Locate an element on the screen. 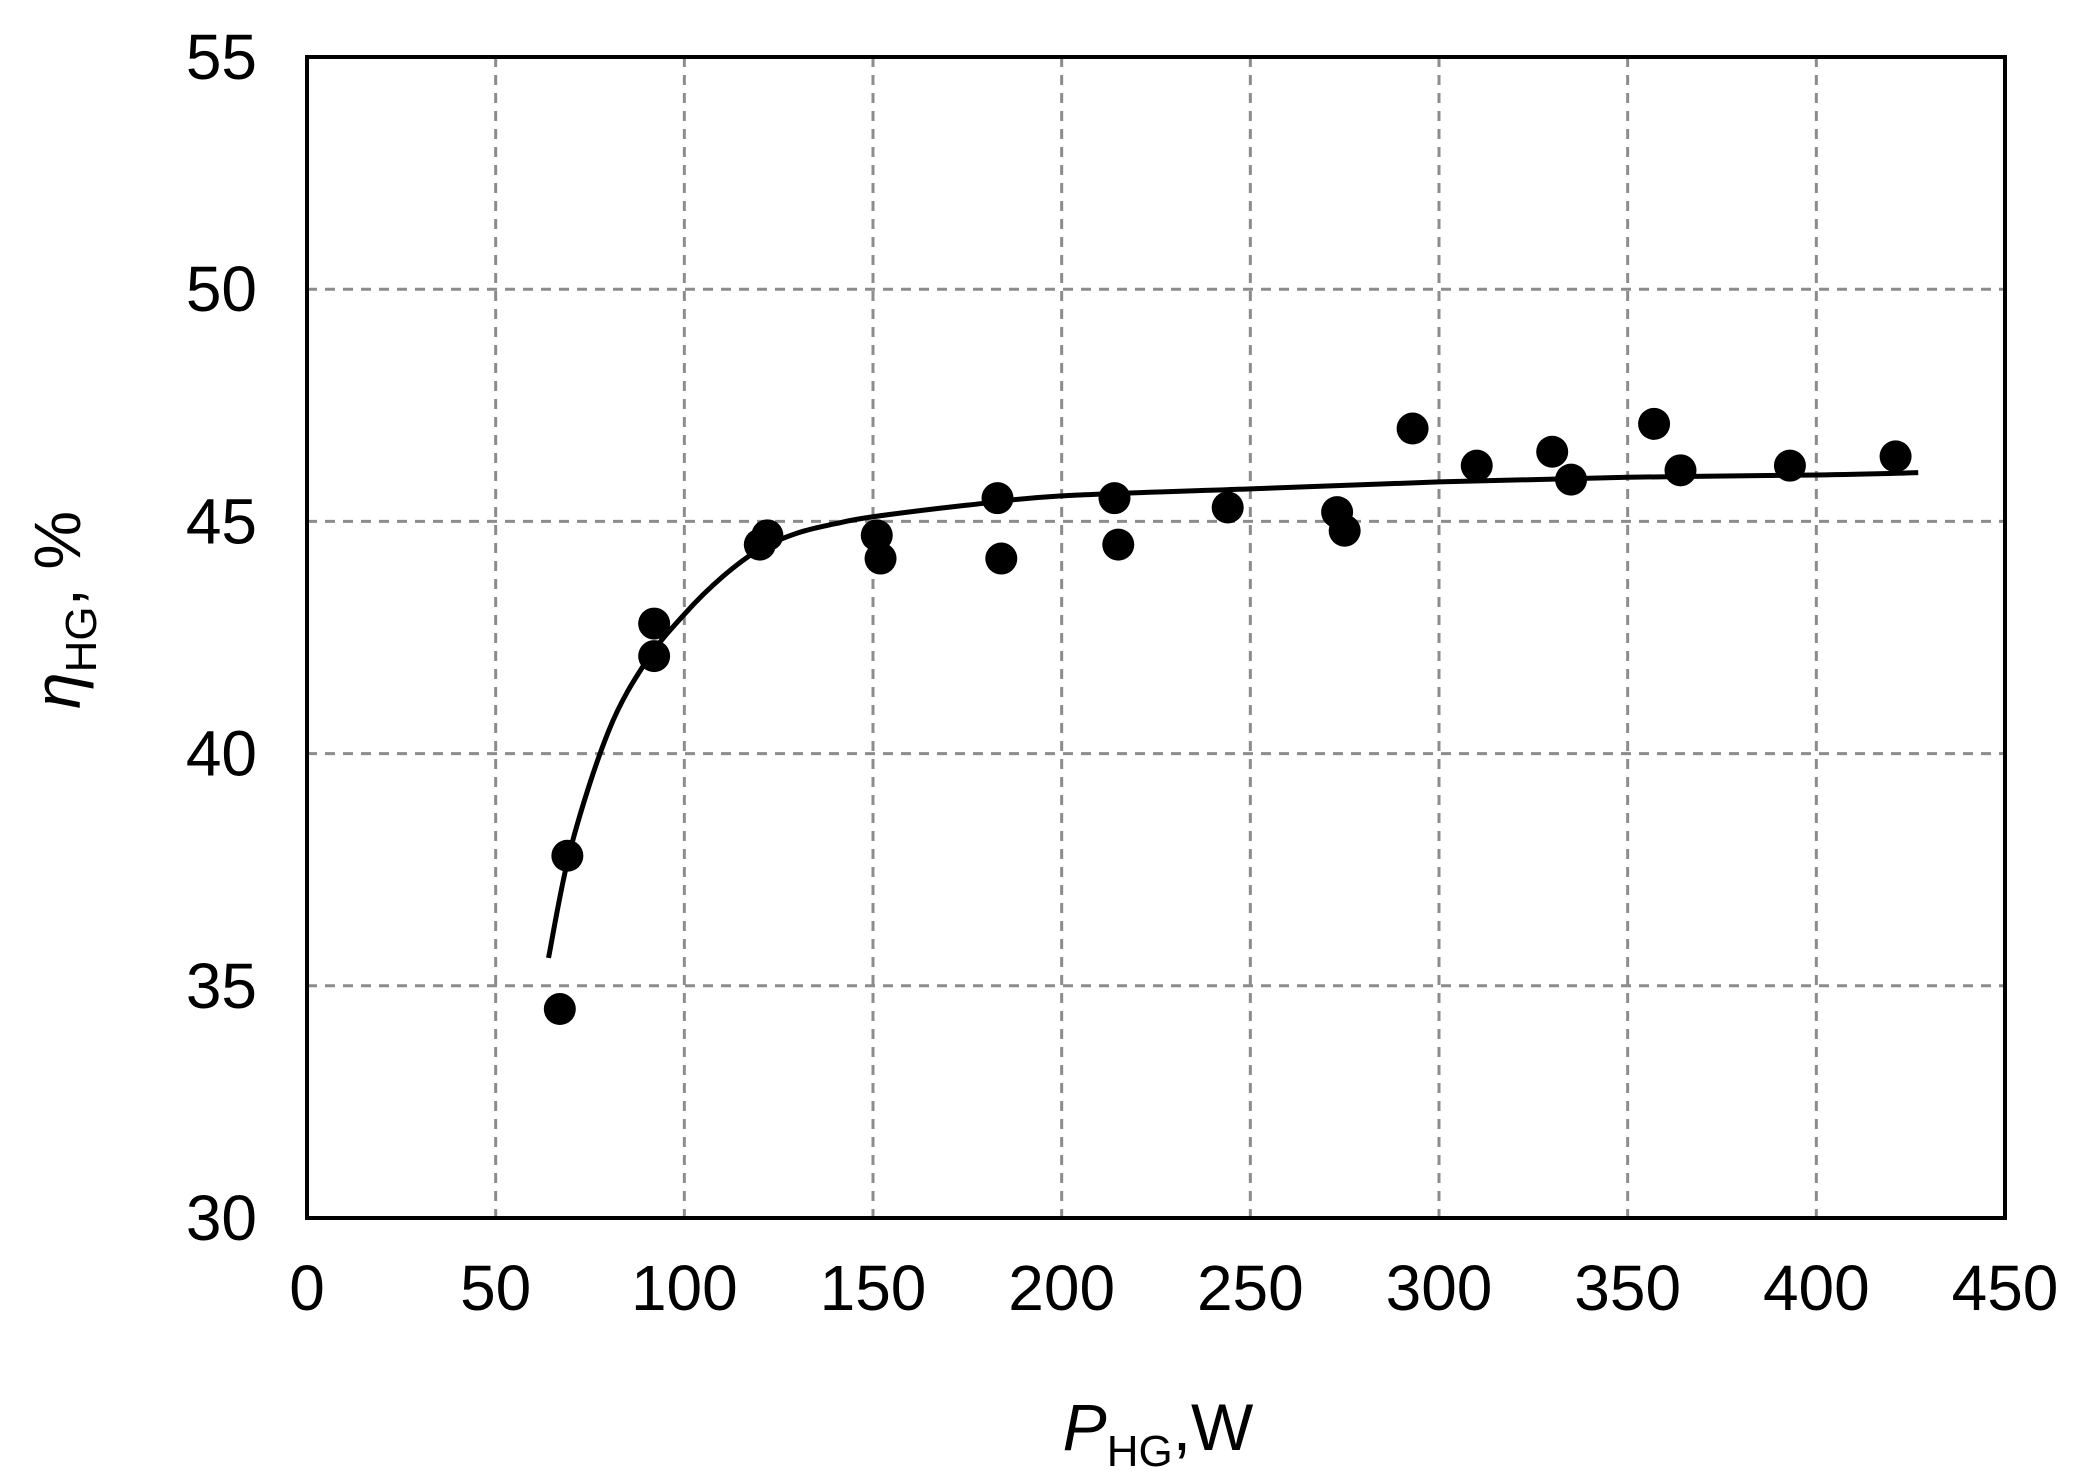 The height and width of the screenshot is (1482, 2085). y-tick-label: 40 is located at coordinates (221, 754).